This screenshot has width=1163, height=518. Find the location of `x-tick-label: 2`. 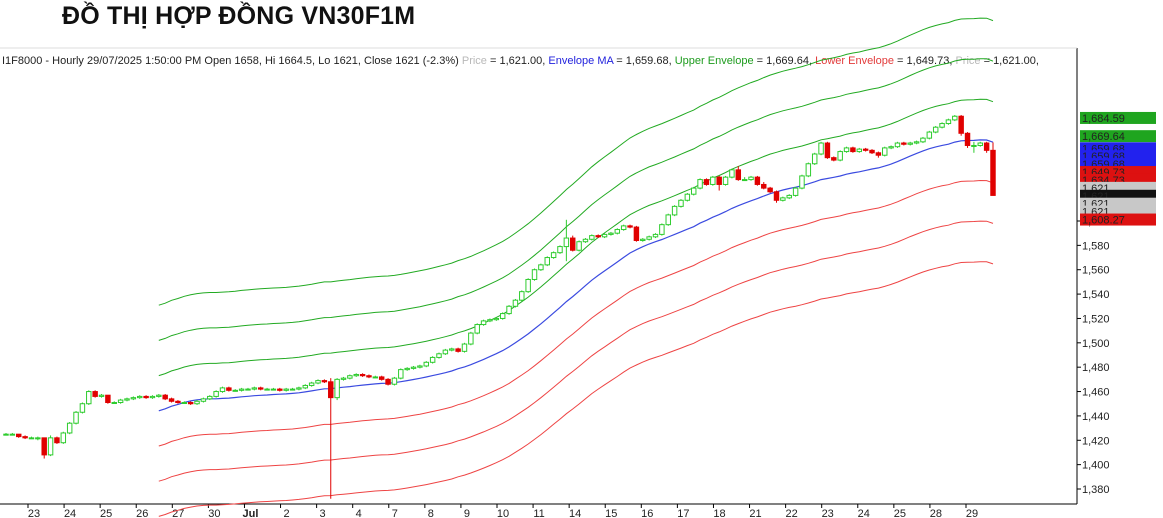

x-tick-label: 2 is located at coordinates (286, 513).